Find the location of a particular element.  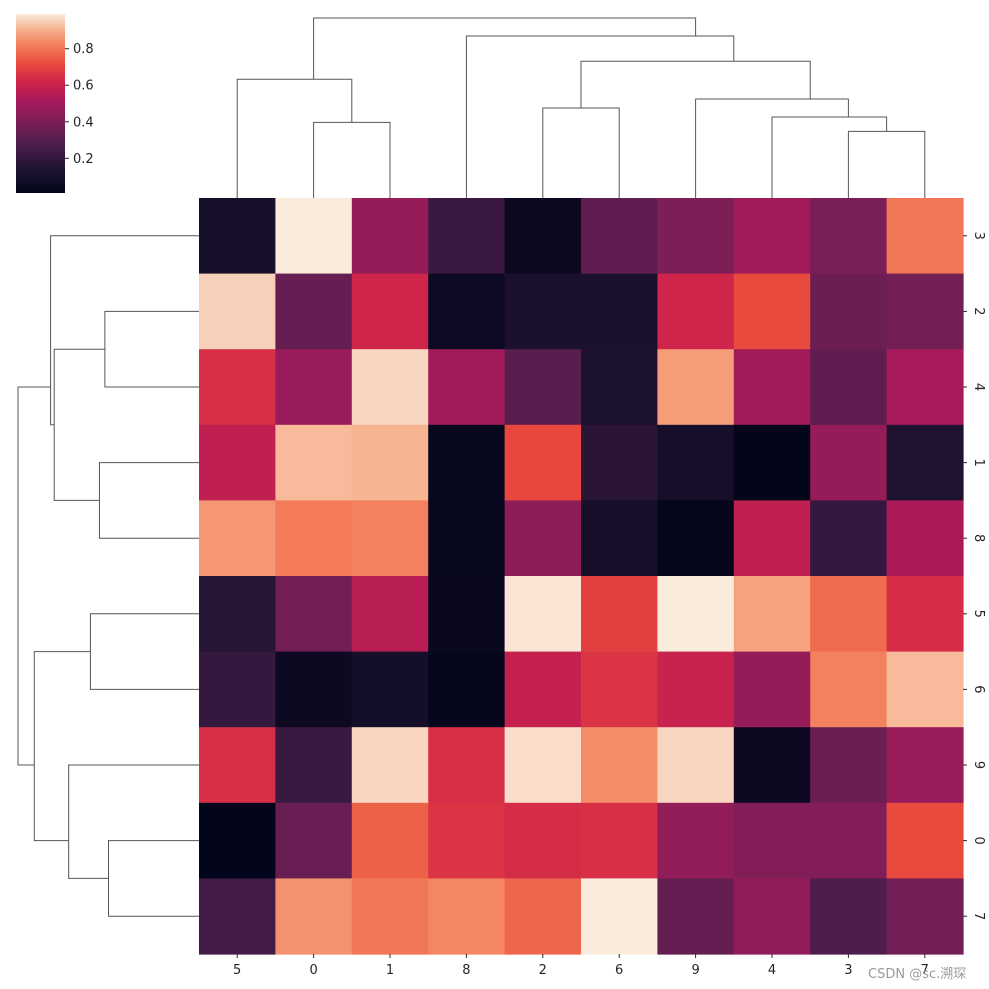

x-tick-label: 8 is located at coordinates (466, 970).